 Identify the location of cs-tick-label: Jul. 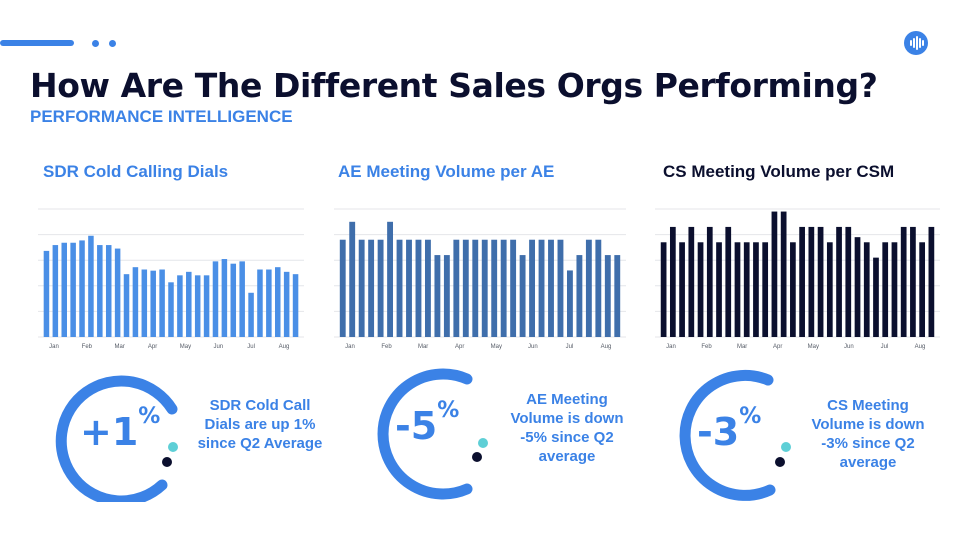
(885, 347).